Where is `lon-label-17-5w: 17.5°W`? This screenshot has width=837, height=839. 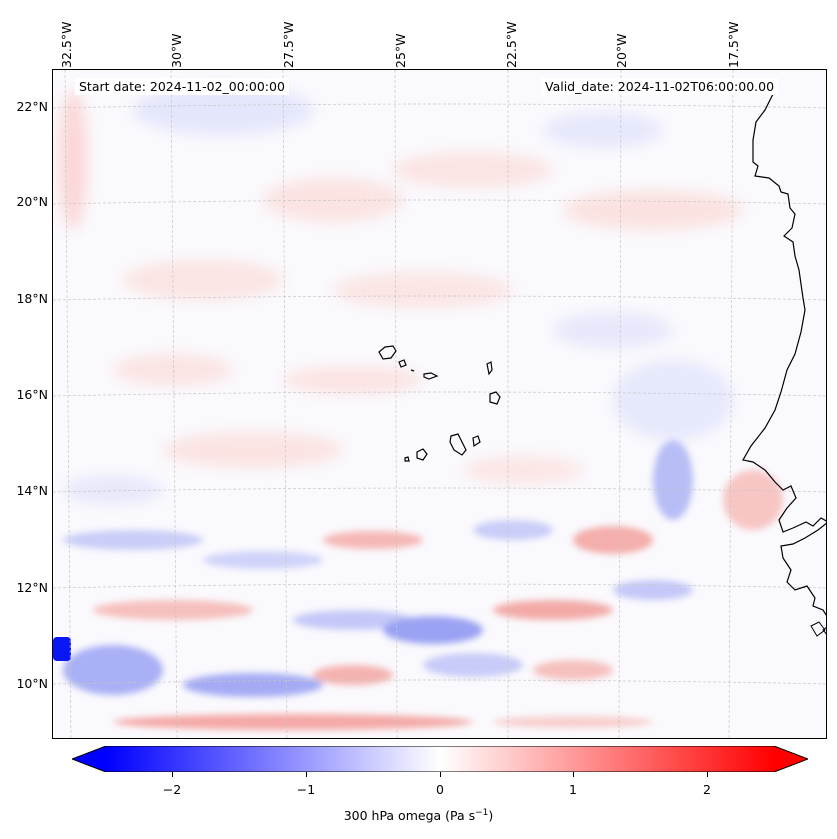 lon-label-17-5w: 17.5°W is located at coordinates (733, 44).